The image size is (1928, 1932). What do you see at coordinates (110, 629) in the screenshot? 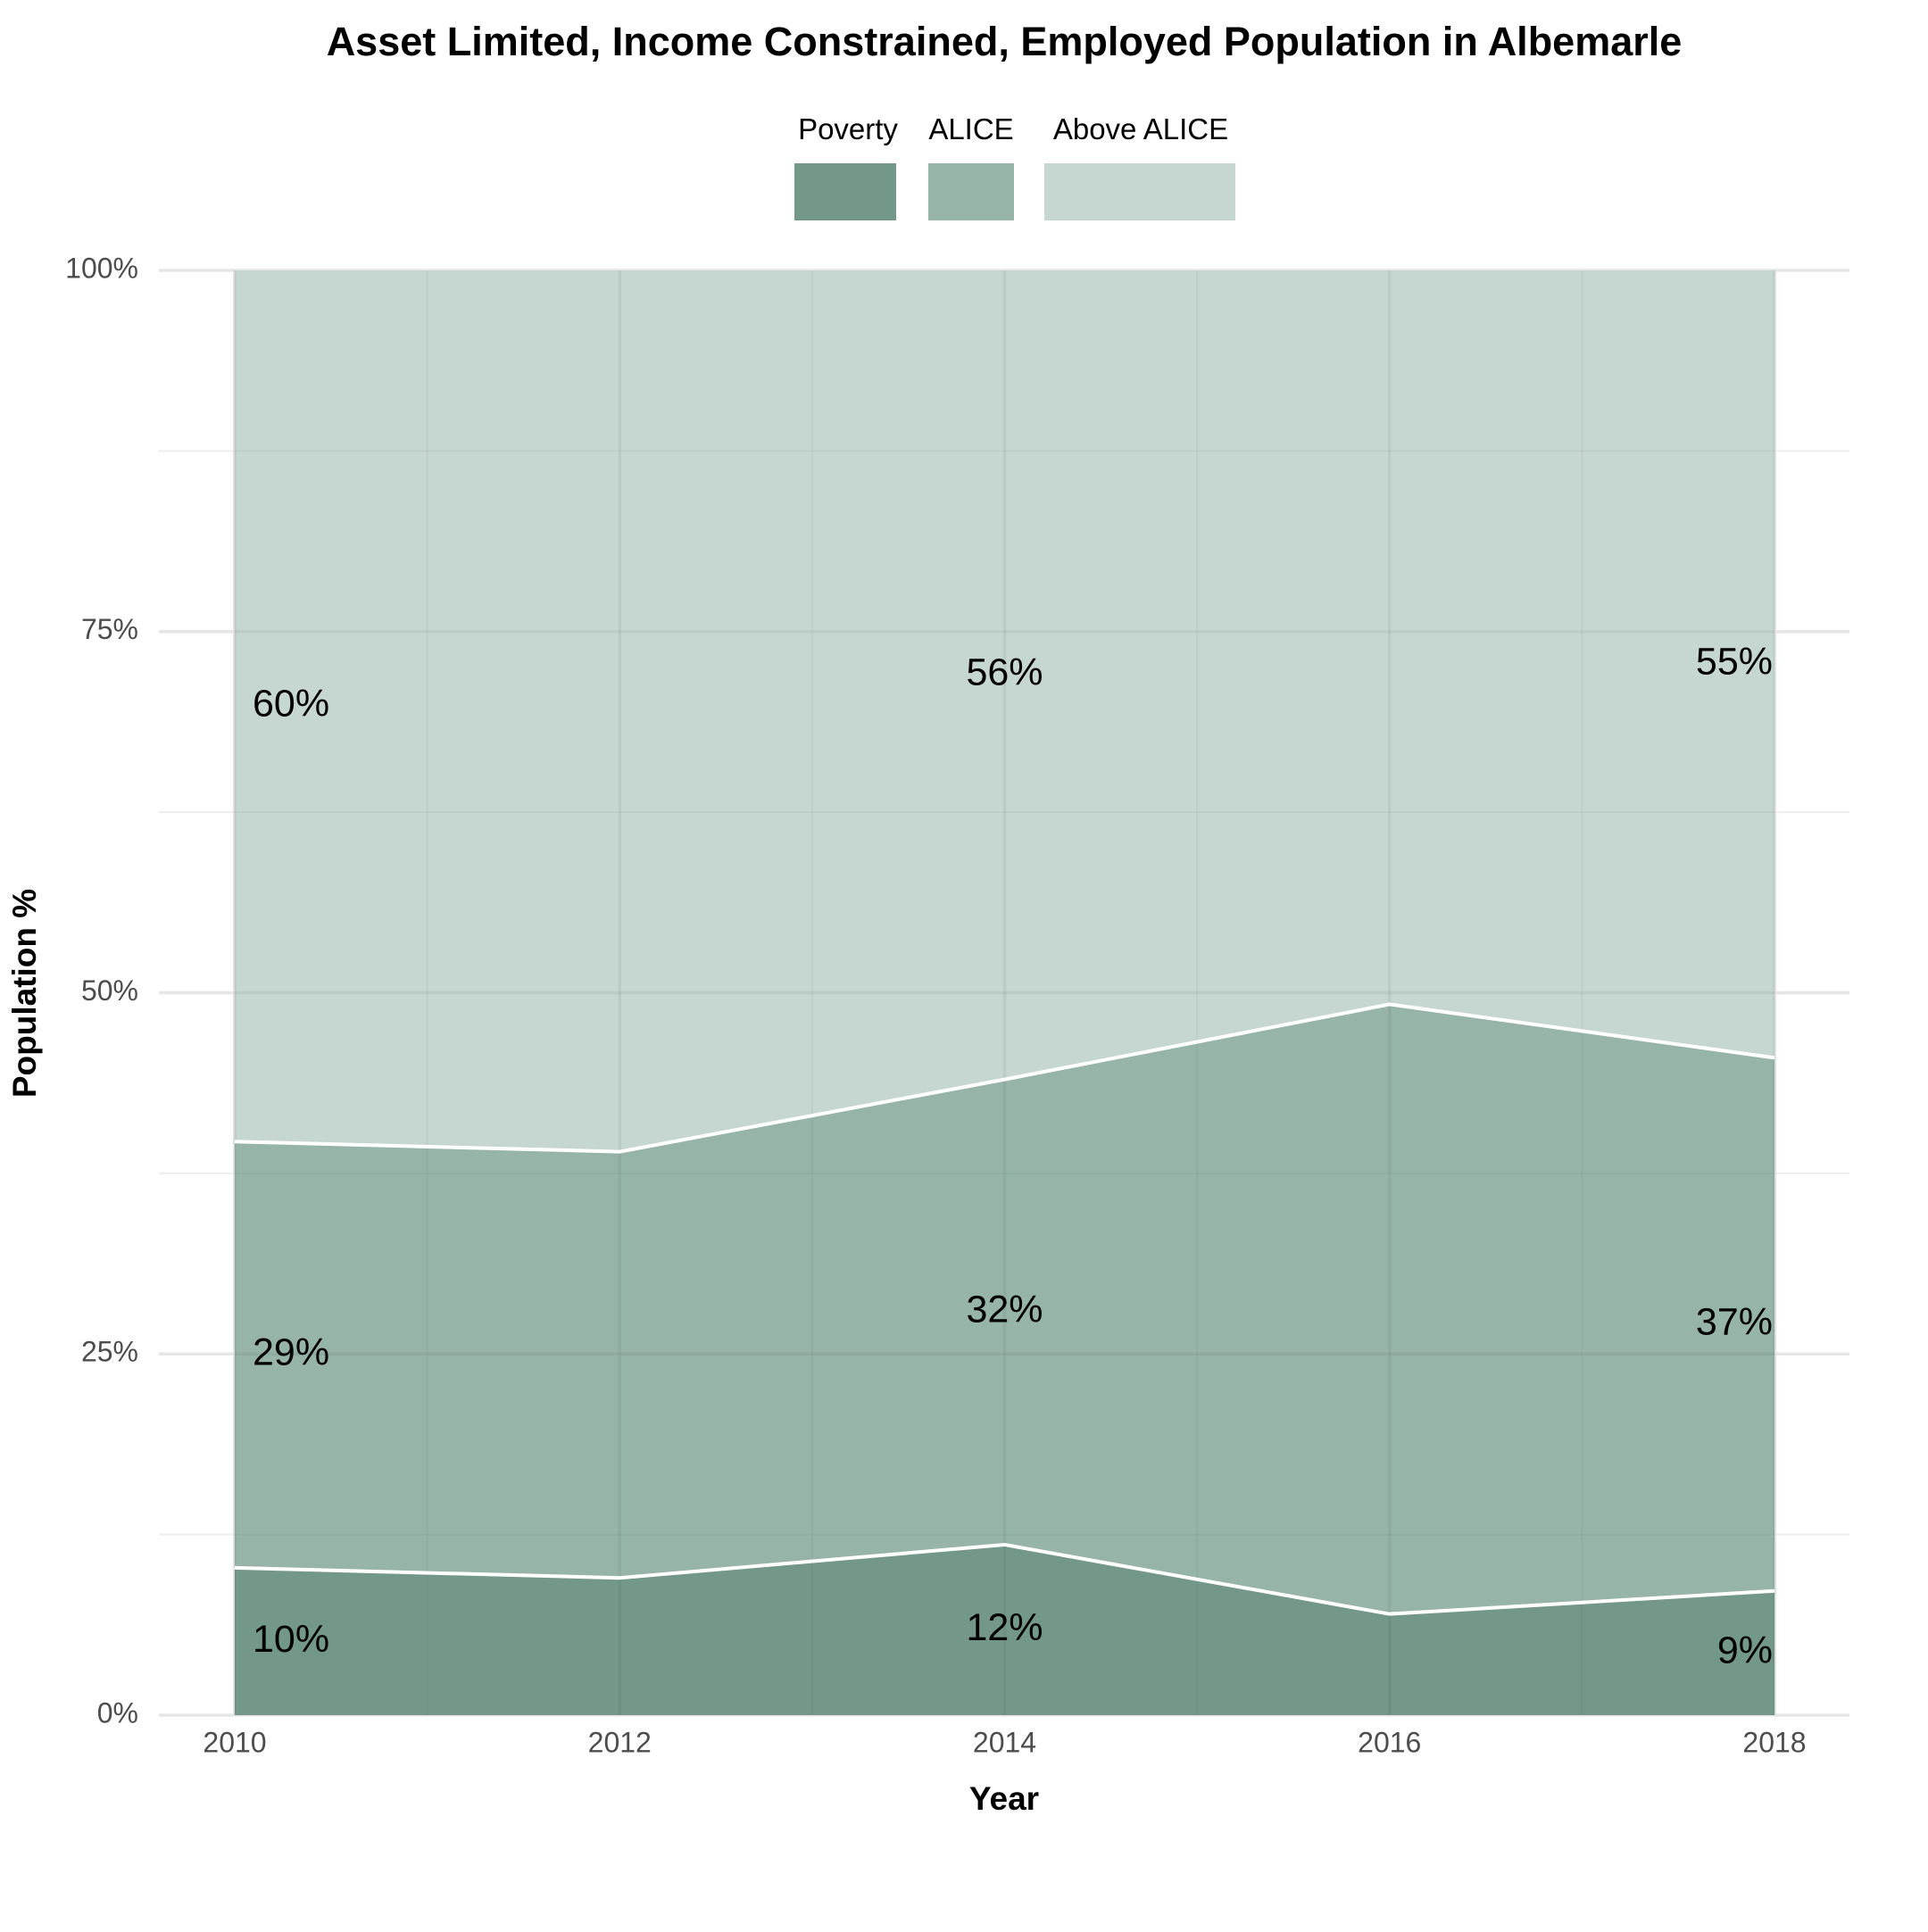
I see `y-tick-label: 75%` at bounding box center [110, 629].